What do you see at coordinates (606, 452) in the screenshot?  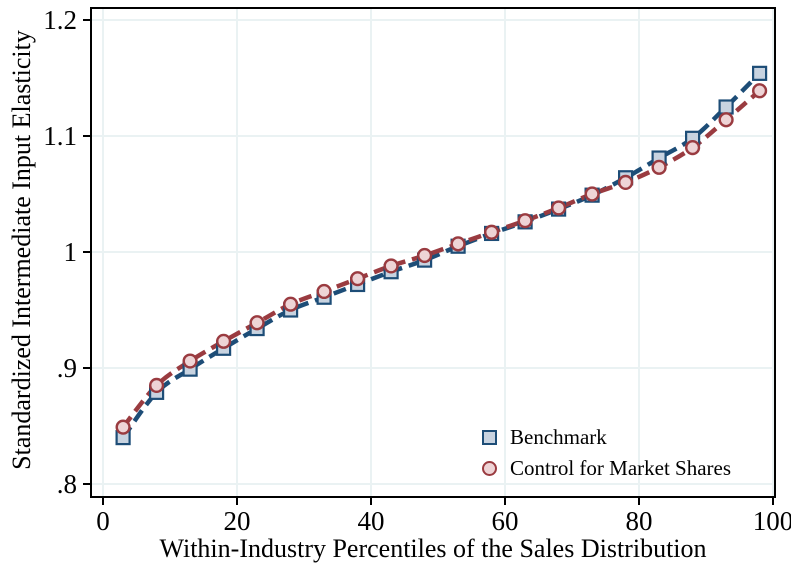 I see `legend: Benchmark Control for Market Shares` at bounding box center [606, 452].